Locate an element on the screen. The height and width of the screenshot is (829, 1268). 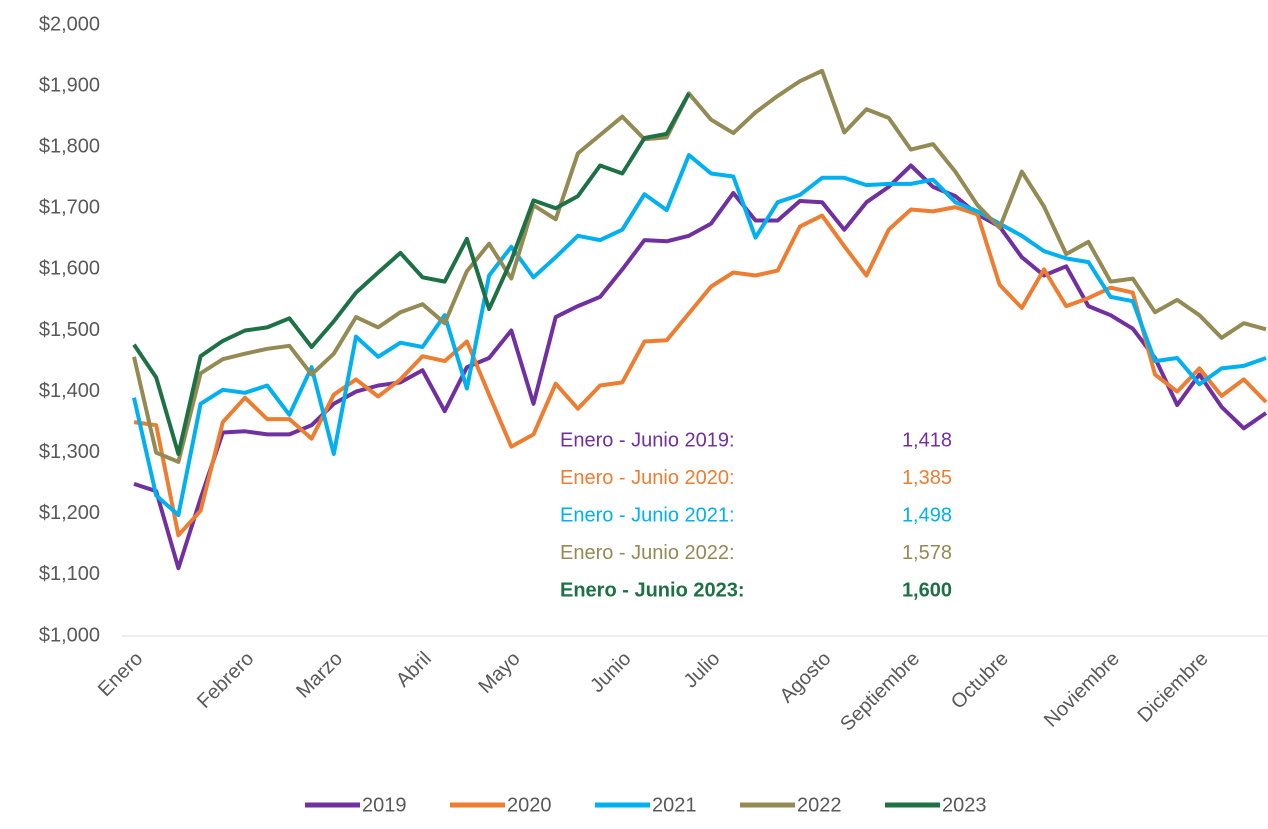
x-tick-label: Abril is located at coordinates (414, 670).